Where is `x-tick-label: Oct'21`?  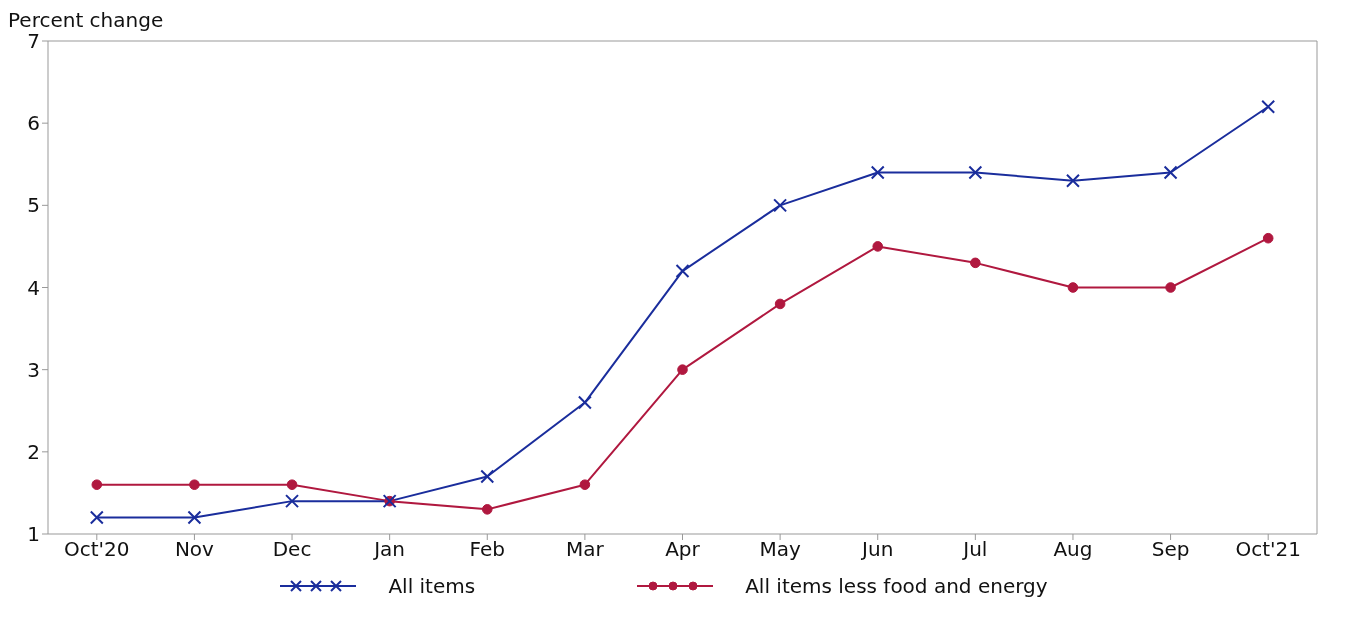
x-tick-label: Oct'21 is located at coordinates (1268, 549).